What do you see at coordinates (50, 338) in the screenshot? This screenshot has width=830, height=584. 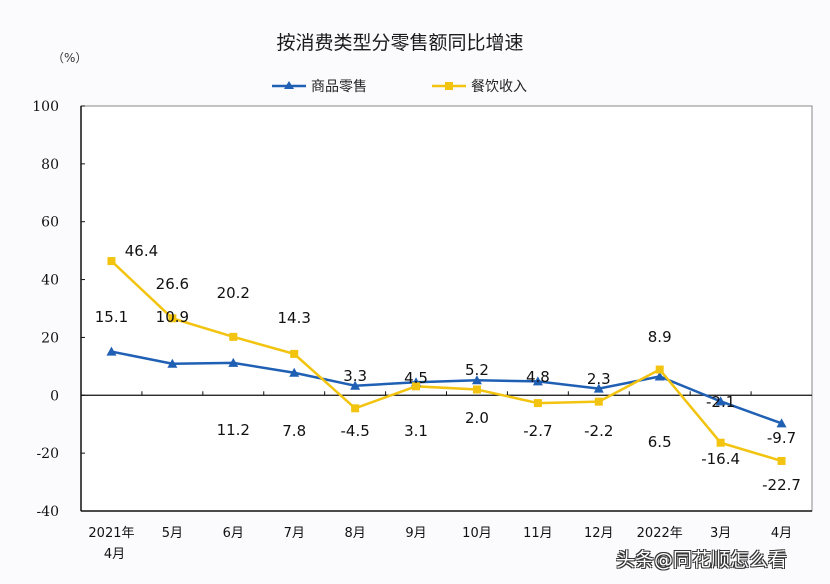 I see `y-tick-label: 20` at bounding box center [50, 338].